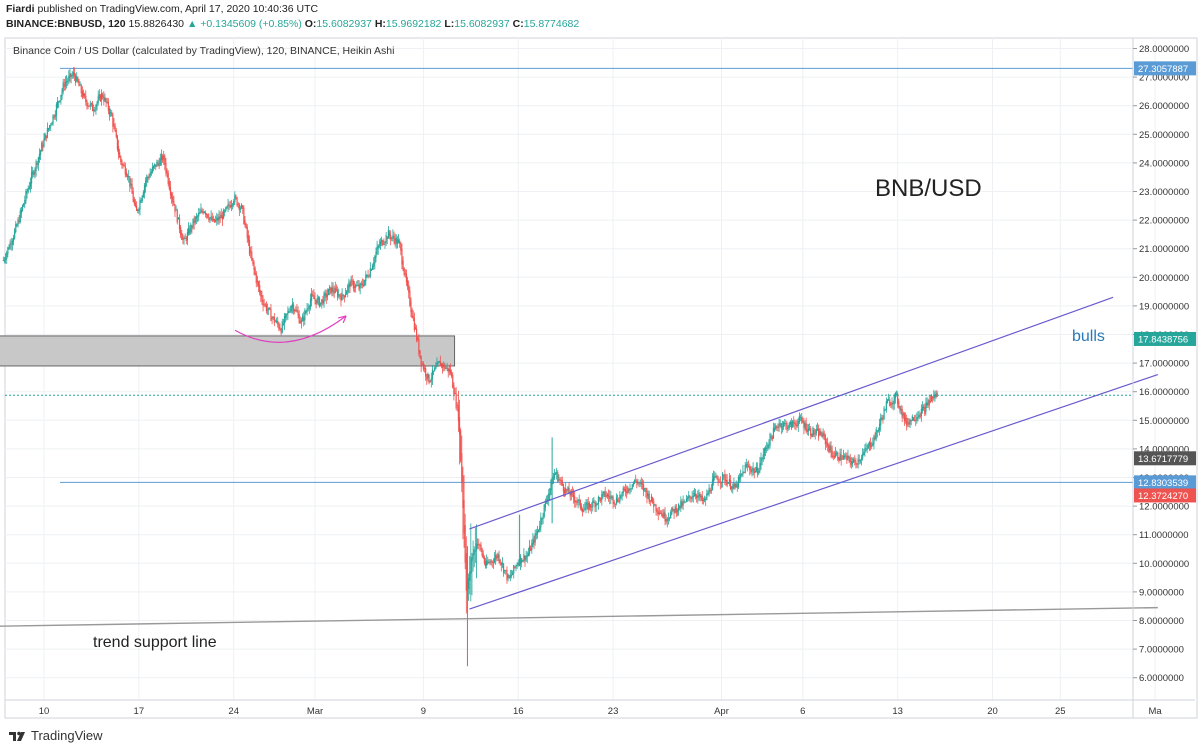 The image size is (1200, 752). What do you see at coordinates (600, 708) in the screenshot?
I see `time-axis: 10 17 24 Mar 9 16 23 Apr 6 13 20 25 Ma` at bounding box center [600, 708].